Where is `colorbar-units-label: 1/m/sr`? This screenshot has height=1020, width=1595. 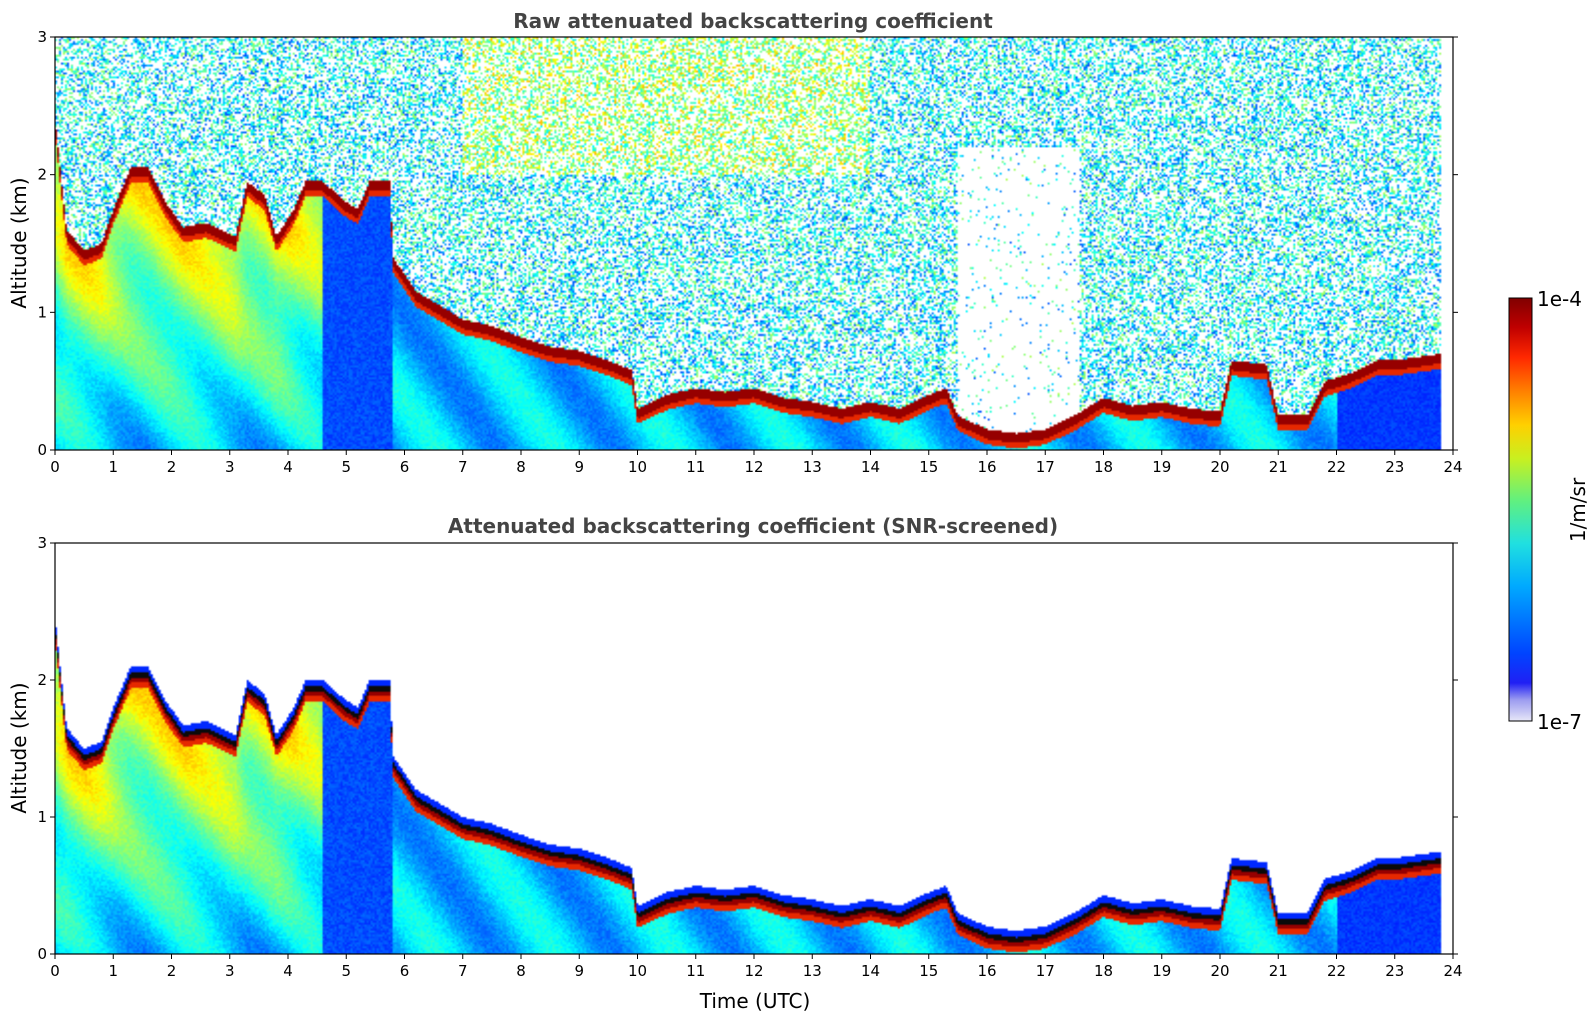 colorbar-units-label: 1/m/sr is located at coordinates (1578, 509).